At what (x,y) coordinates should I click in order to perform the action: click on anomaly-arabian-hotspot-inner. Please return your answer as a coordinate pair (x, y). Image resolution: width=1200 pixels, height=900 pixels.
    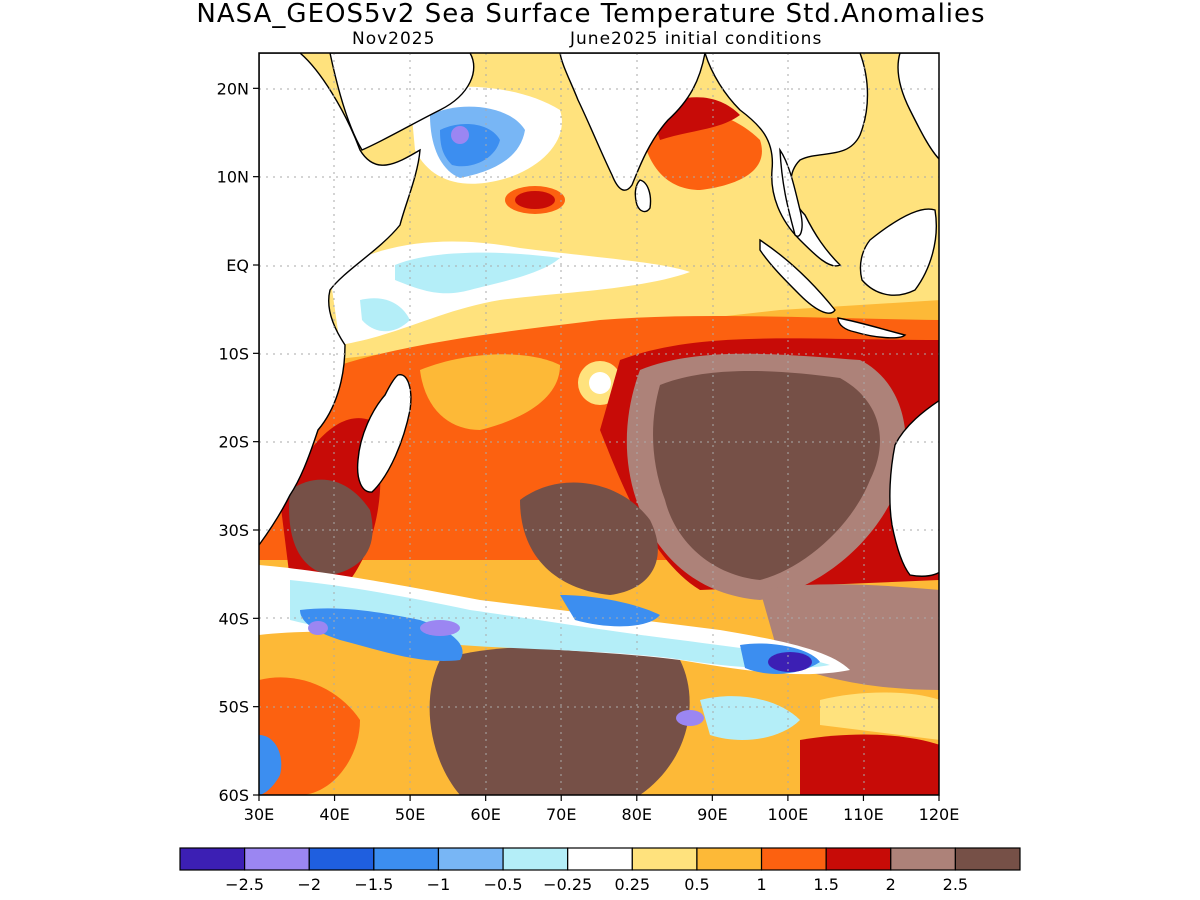
    Looking at the image, I should click on (535, 200).